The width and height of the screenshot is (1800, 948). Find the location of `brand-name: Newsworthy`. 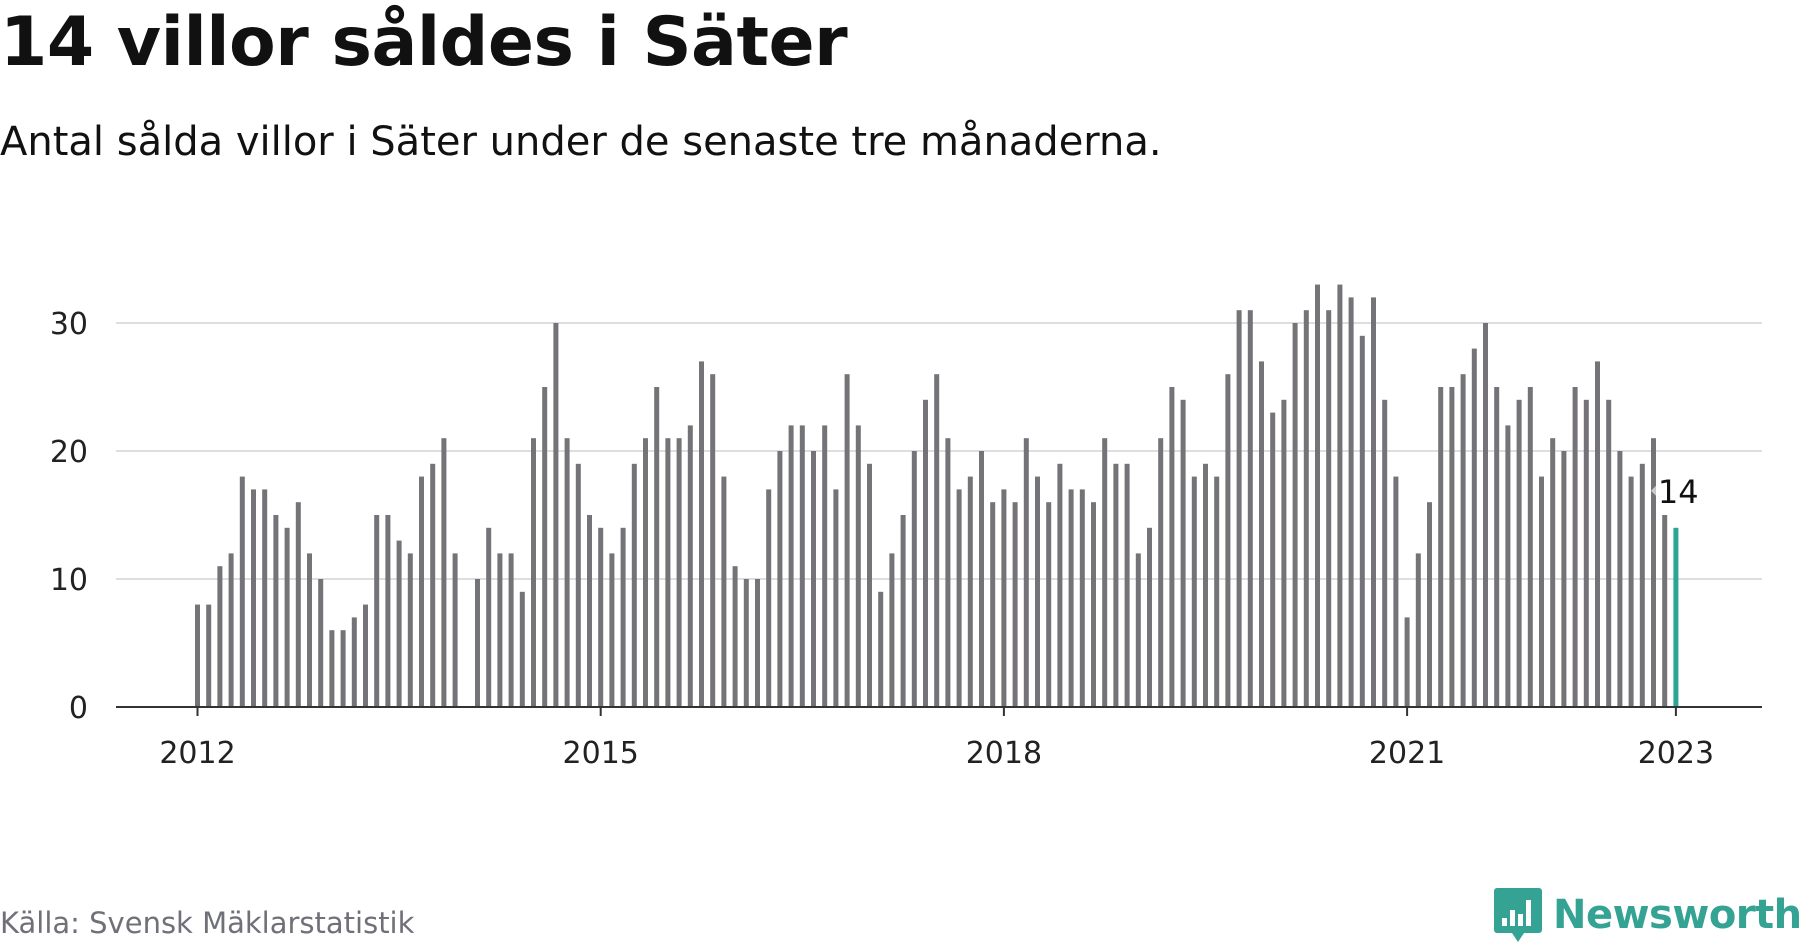

brand-name: Newsworthy is located at coordinates (1676, 915).